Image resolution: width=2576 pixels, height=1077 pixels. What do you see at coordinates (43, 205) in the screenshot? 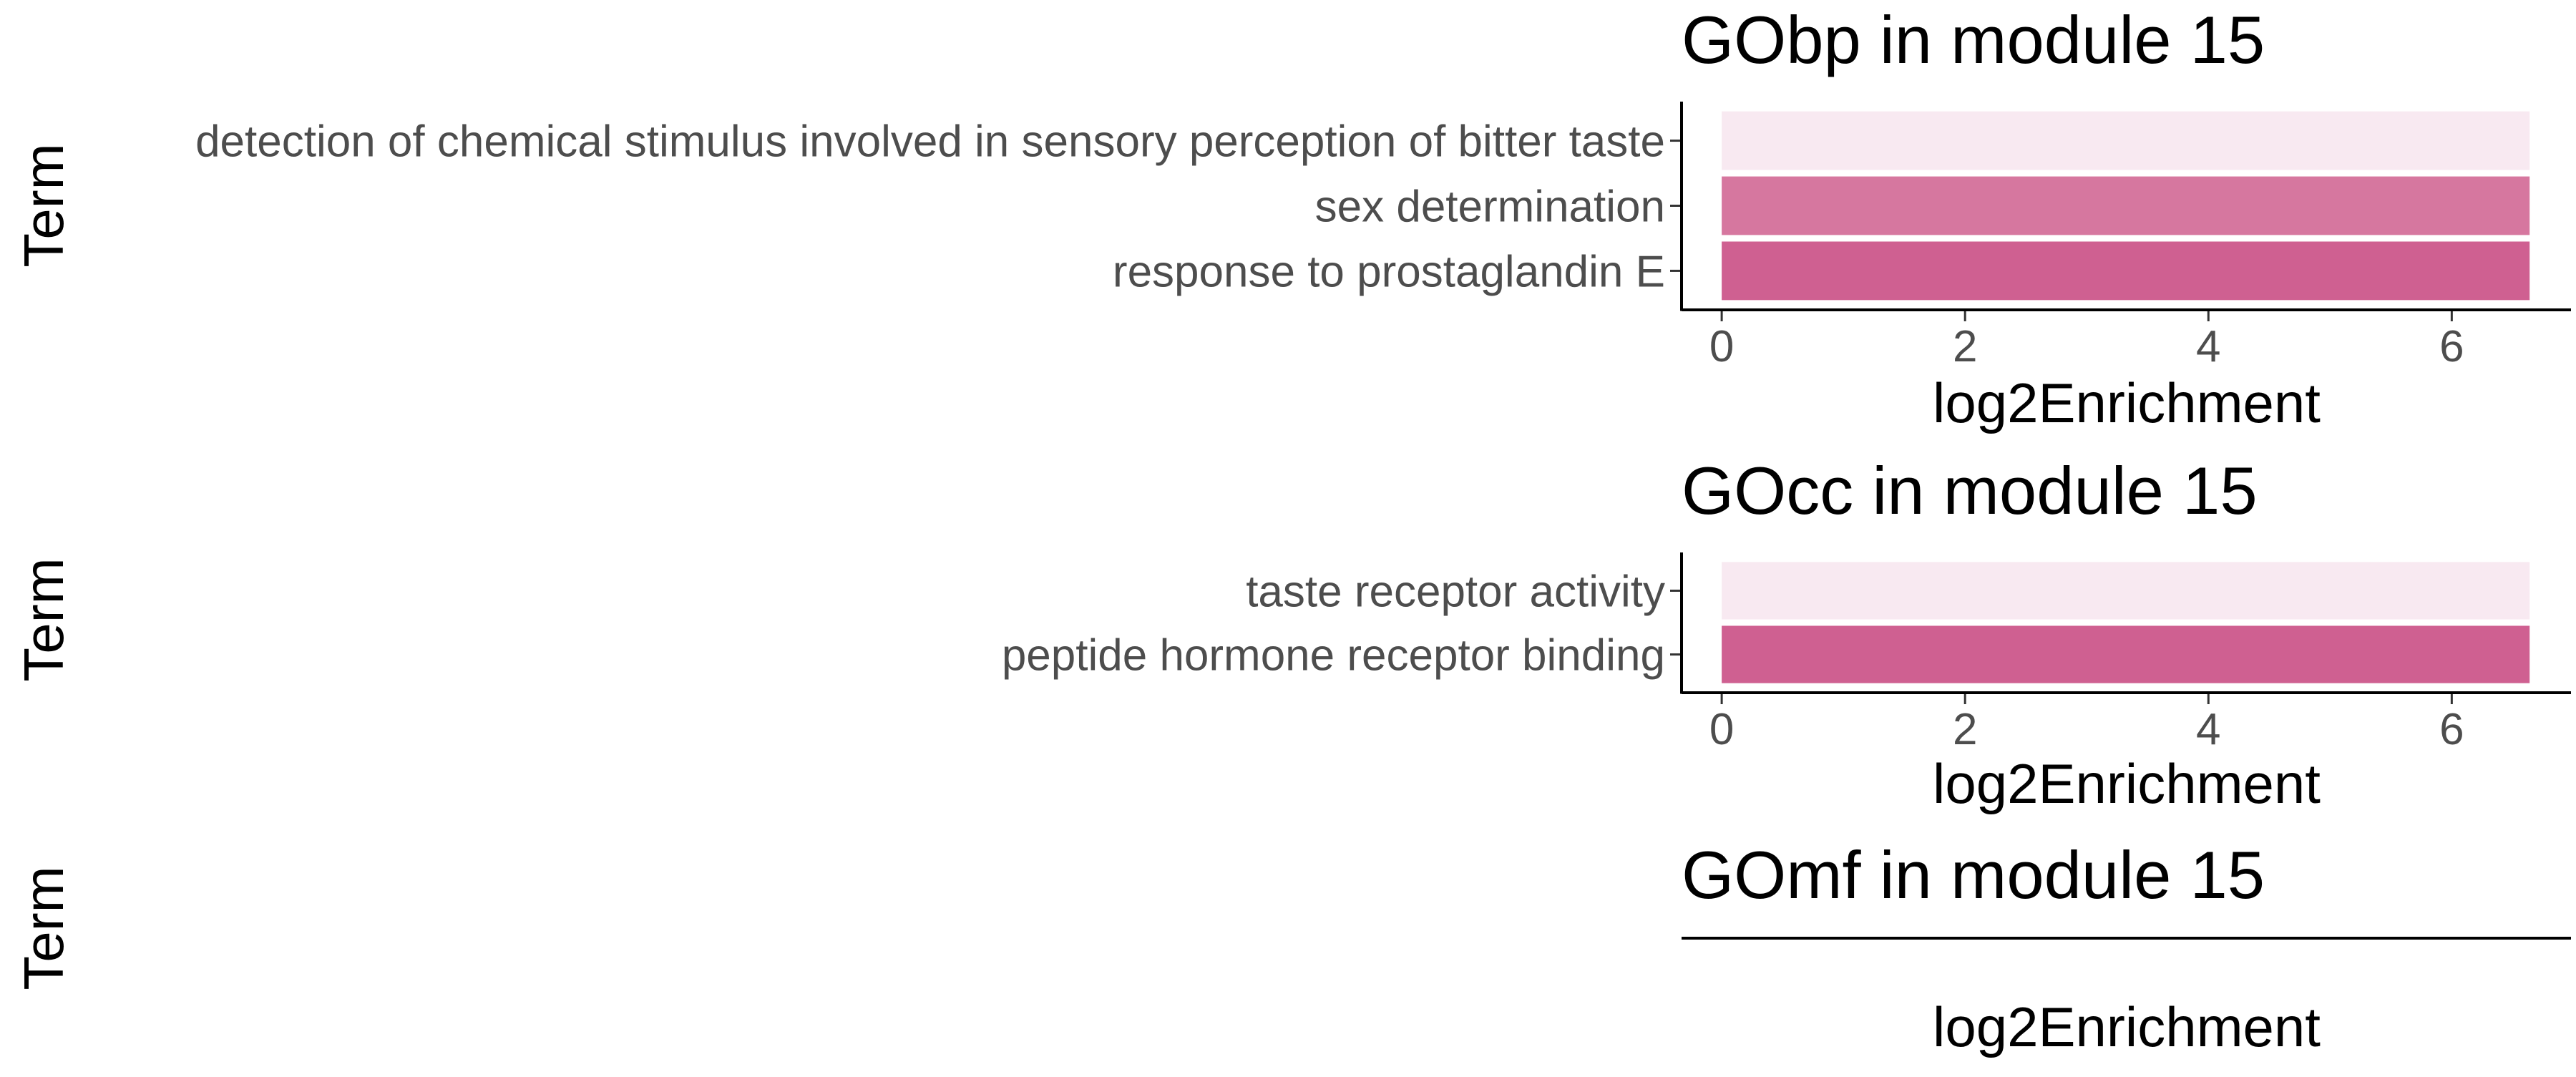
I see `panel-1-y-axis-title: Term` at bounding box center [43, 205].